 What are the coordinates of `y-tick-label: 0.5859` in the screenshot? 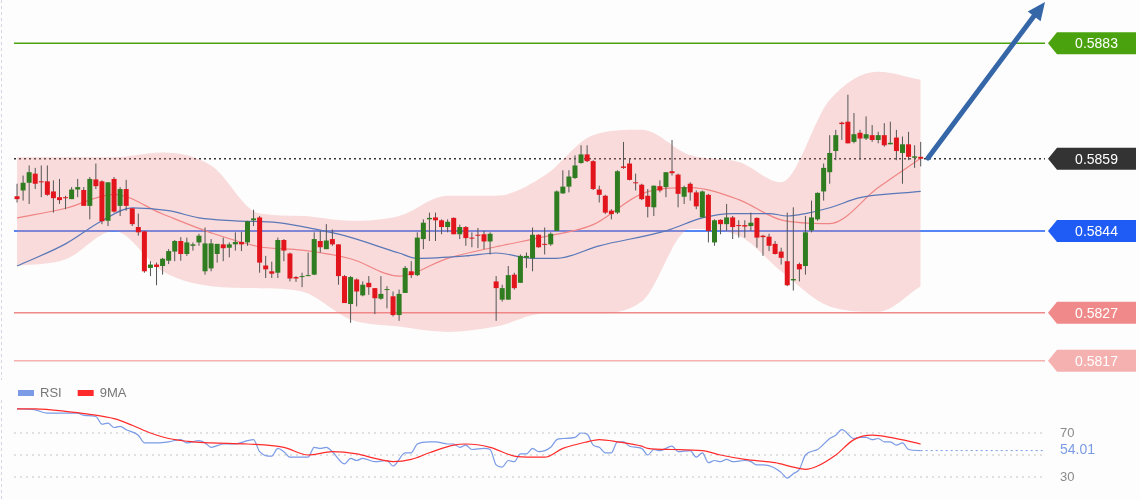 It's located at (1097, 158).